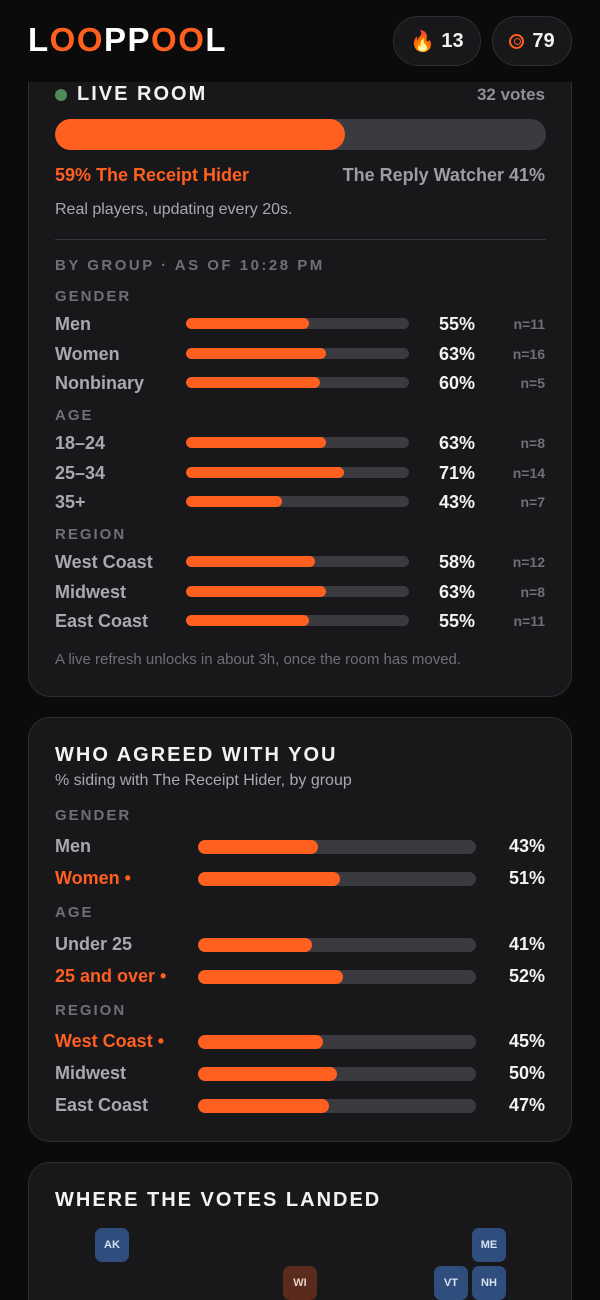 The height and width of the screenshot is (1300, 600). Describe the element at coordinates (526, 1105) in the screenshot. I see `agreement-row-percent: 47%` at that location.